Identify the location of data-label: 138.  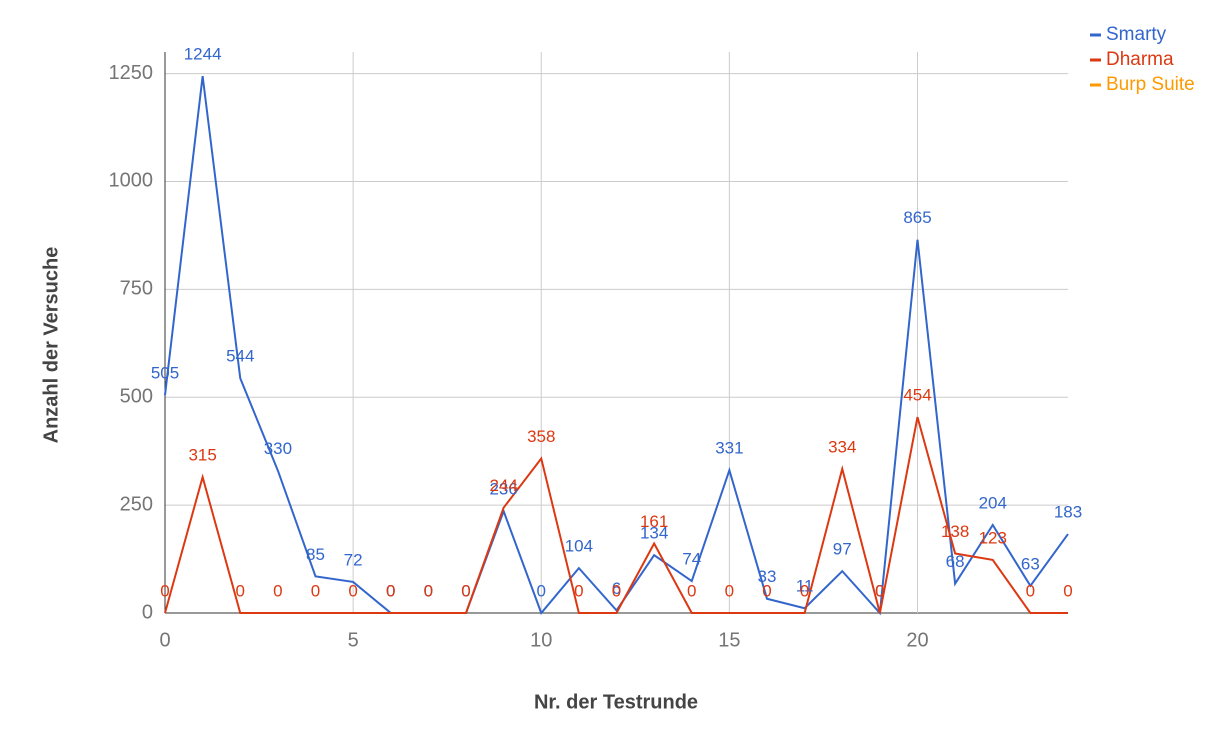
(955, 531).